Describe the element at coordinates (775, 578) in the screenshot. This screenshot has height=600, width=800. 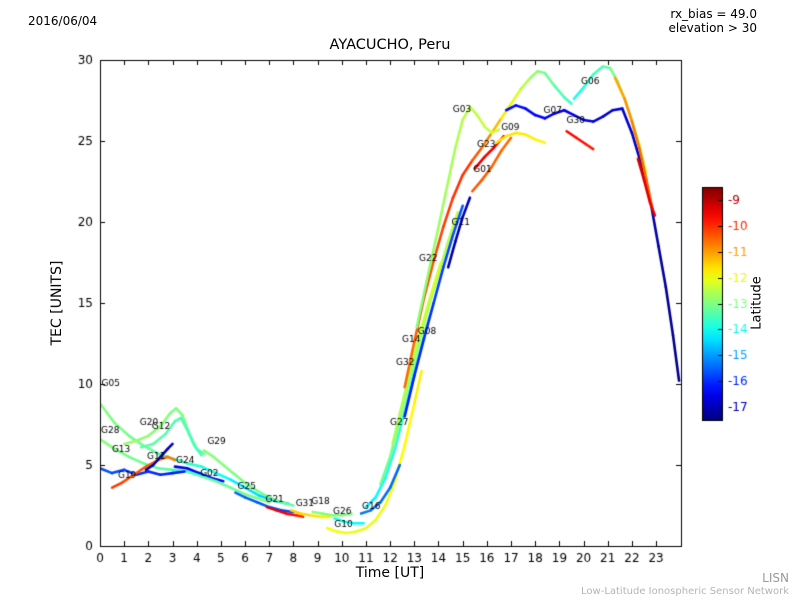
I see `credit-lisn: LISN` at that location.